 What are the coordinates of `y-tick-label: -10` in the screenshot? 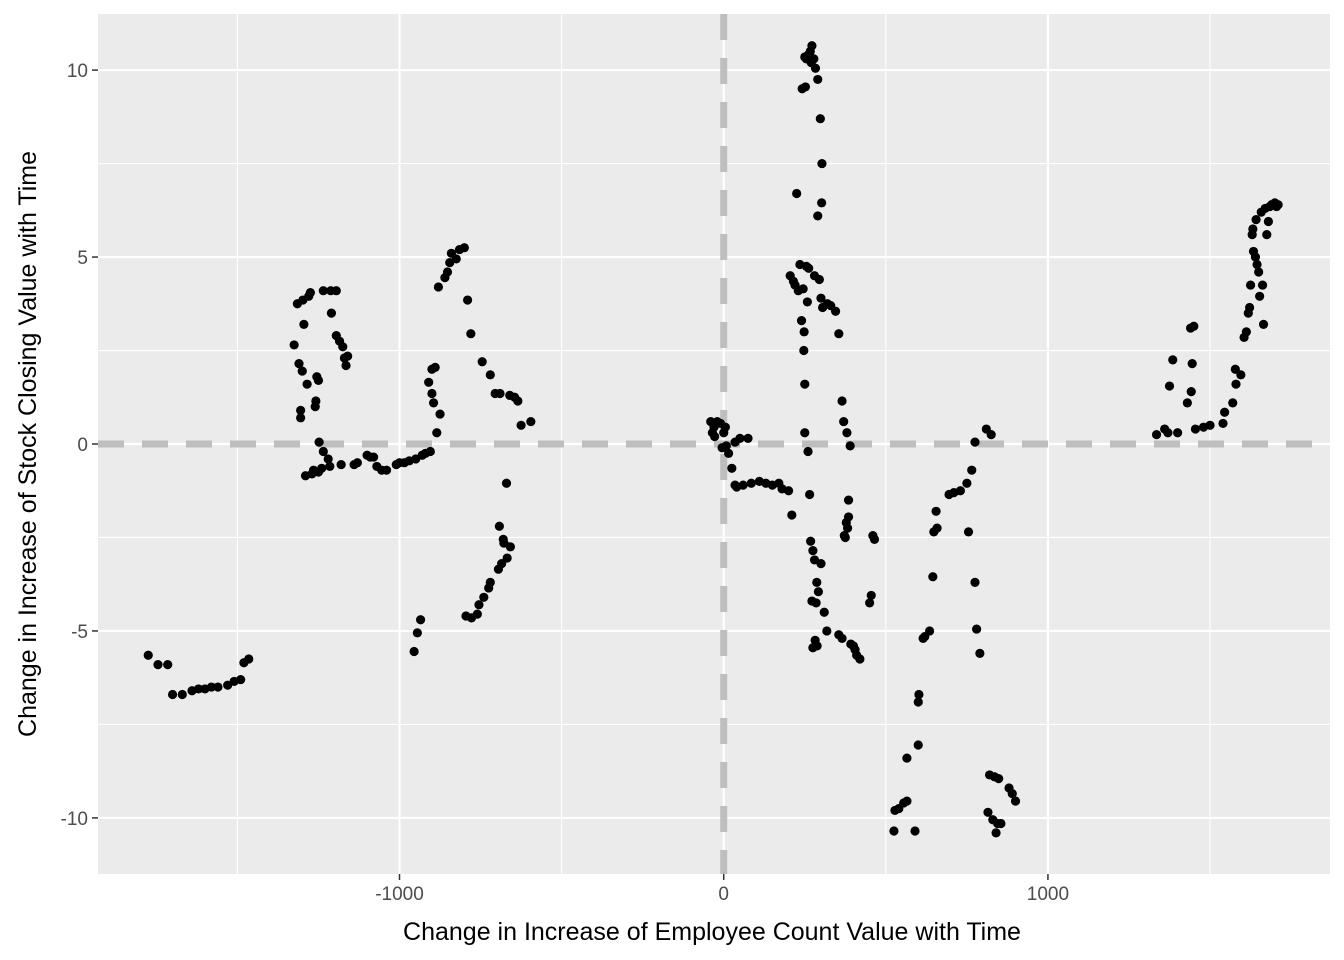 It's located at (74, 819).